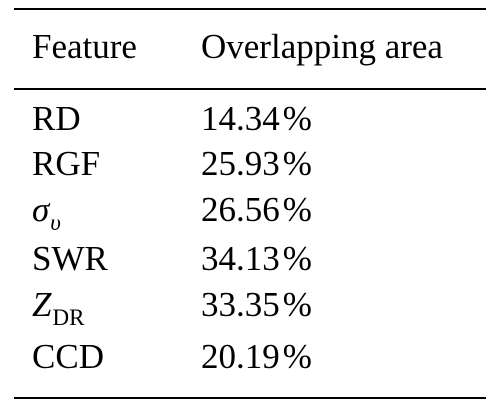 The height and width of the screenshot is (406, 500). I want to click on header-overlapping-area: Overlapping area, so click(322, 46).